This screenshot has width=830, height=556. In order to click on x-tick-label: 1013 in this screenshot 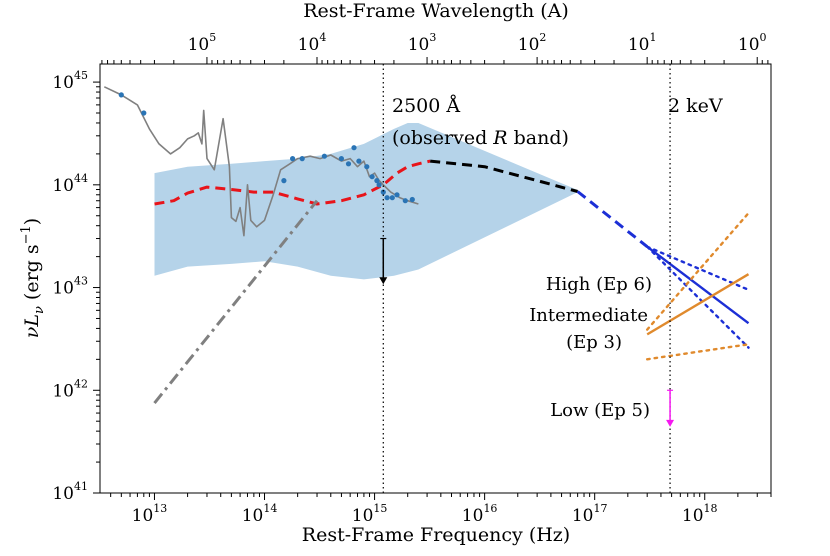, I will do `click(150, 514)`.